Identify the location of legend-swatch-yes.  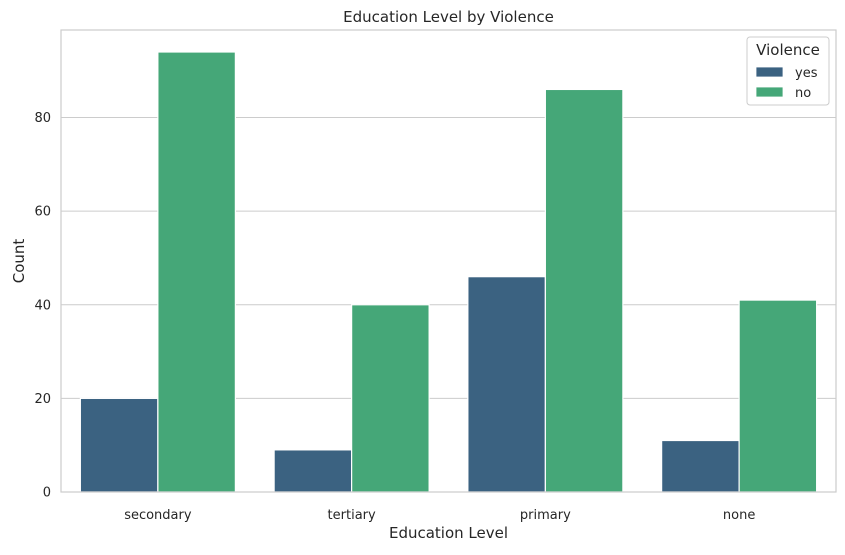
(769, 72).